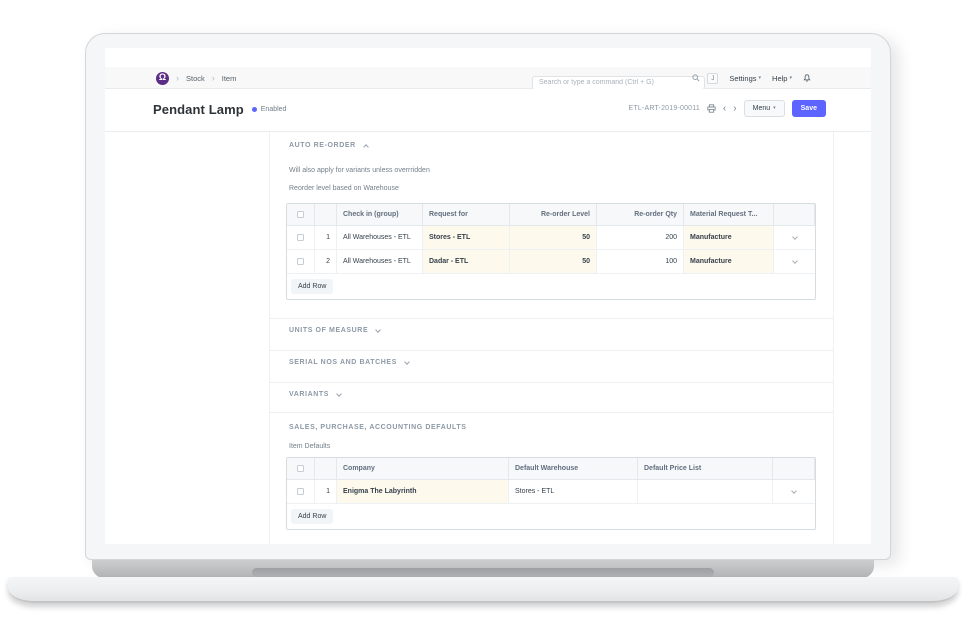  I want to click on next-doc-icon: ›, so click(735, 108).